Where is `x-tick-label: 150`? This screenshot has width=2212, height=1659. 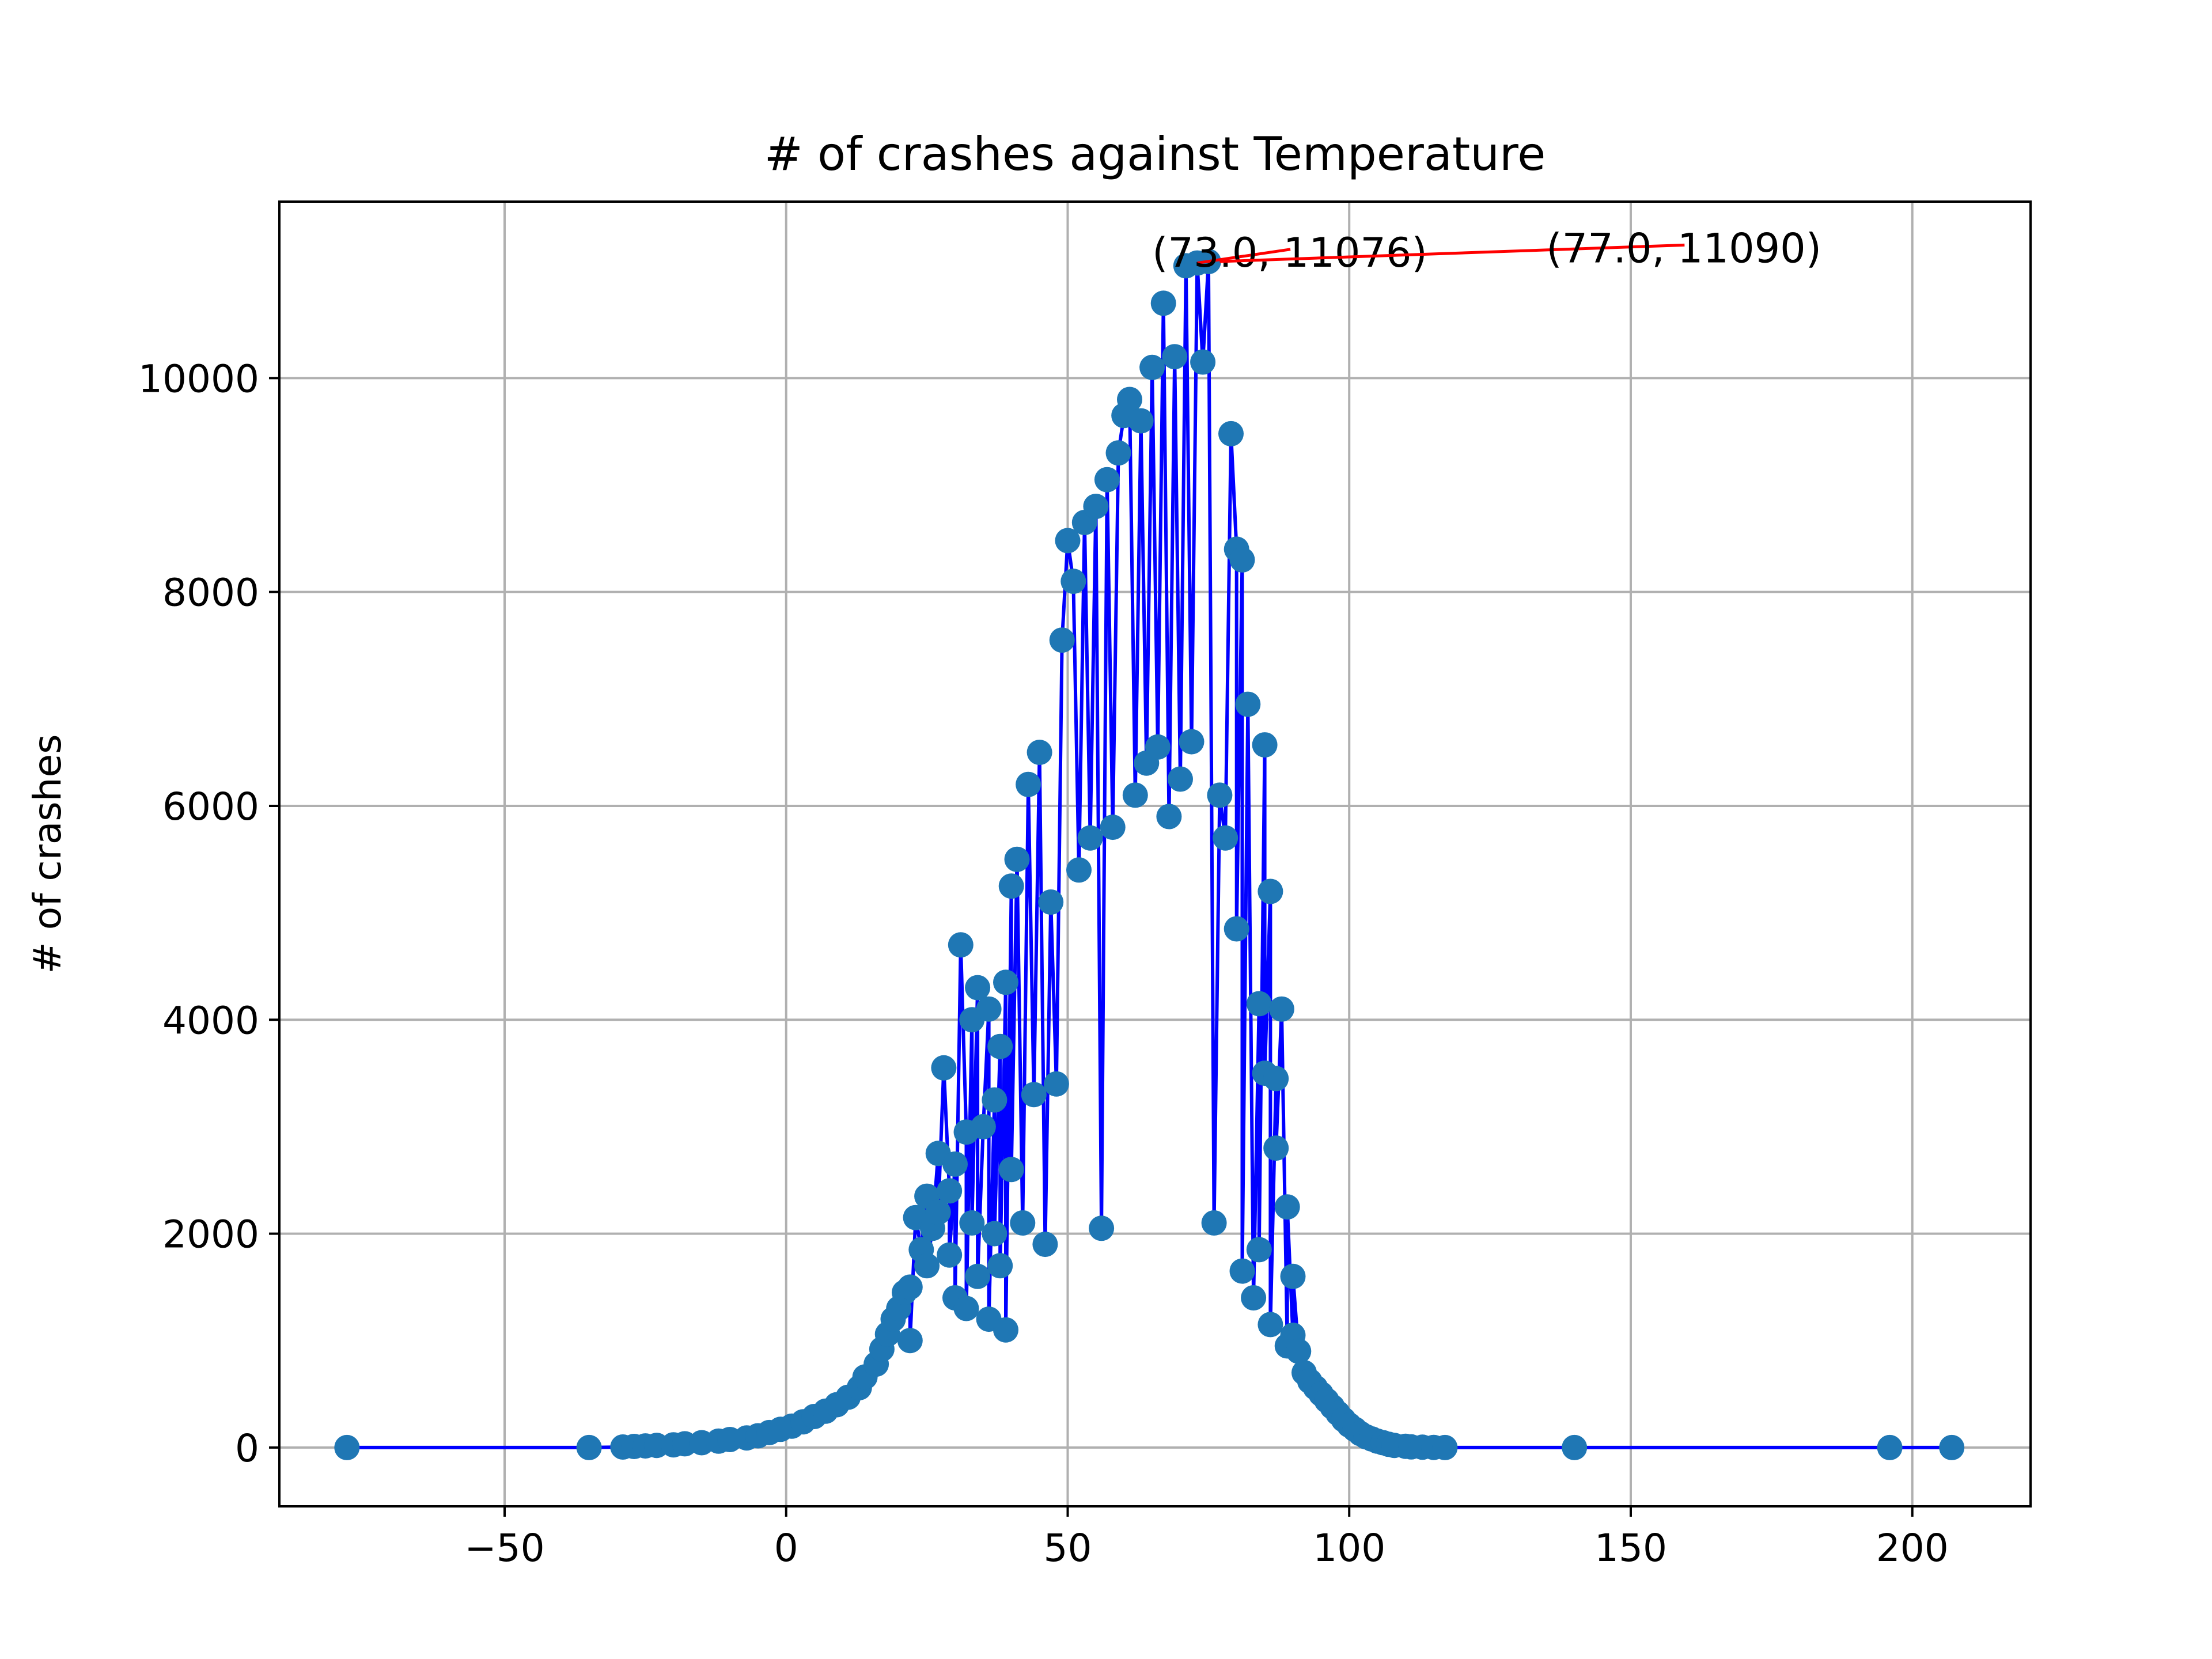
x-tick-label: 150 is located at coordinates (1630, 1548).